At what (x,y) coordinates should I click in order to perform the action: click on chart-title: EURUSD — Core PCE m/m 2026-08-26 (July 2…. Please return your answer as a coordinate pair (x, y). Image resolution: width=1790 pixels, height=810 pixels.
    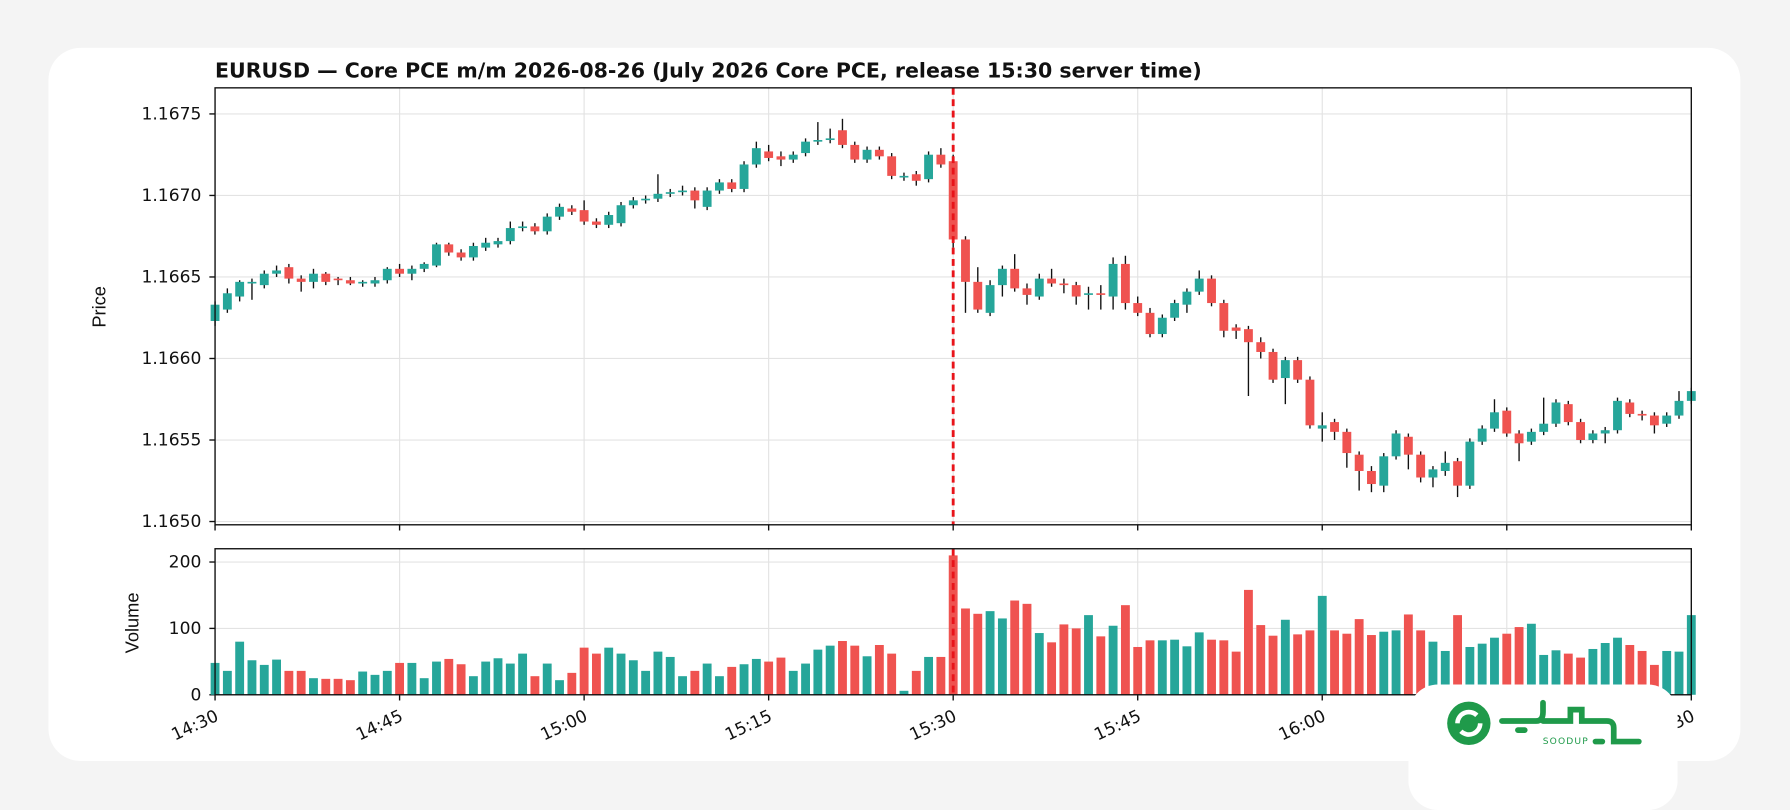
    Looking at the image, I should click on (708, 71).